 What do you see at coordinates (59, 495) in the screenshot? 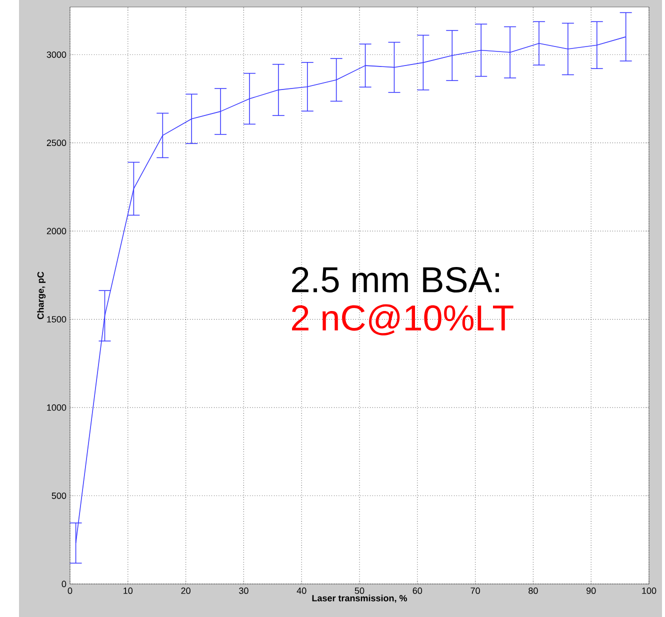
I see `y-tick-label: 500` at bounding box center [59, 495].